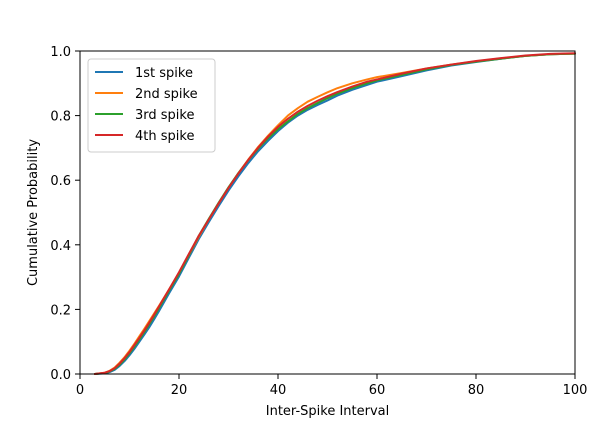 This screenshot has width=598, height=427. I want to click on legend-box, so click(151, 105).